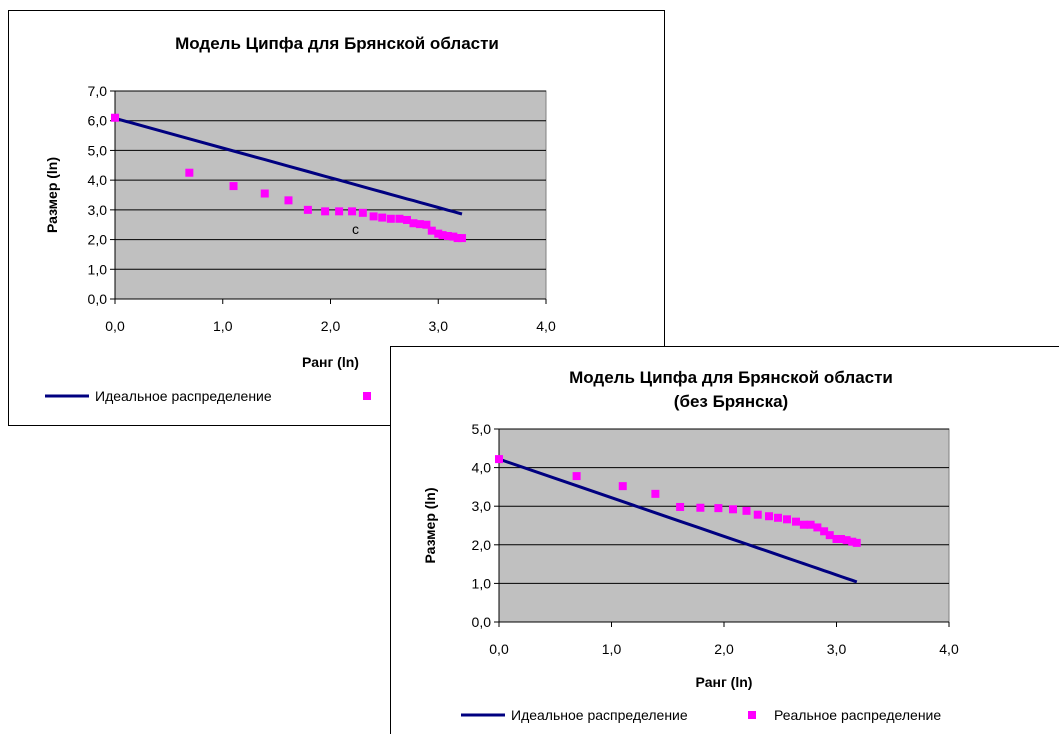  What do you see at coordinates (355, 229) in the screenshot?
I see `chart1-annotation: c` at bounding box center [355, 229].